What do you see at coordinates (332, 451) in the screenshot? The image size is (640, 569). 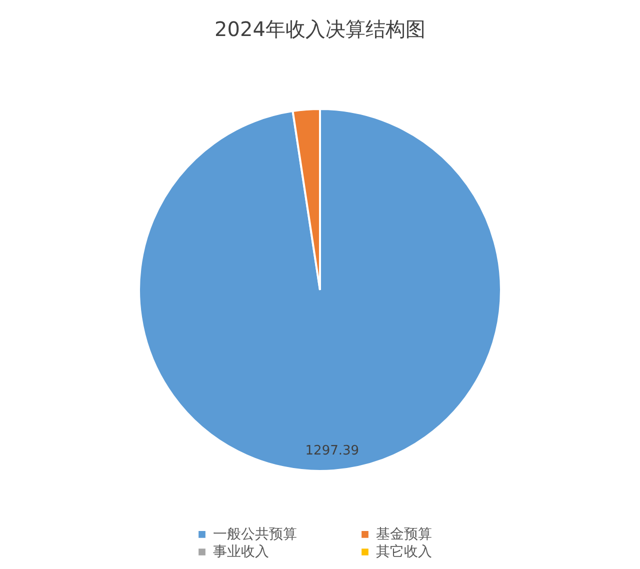 I see `data-label: 1297.39` at bounding box center [332, 451].